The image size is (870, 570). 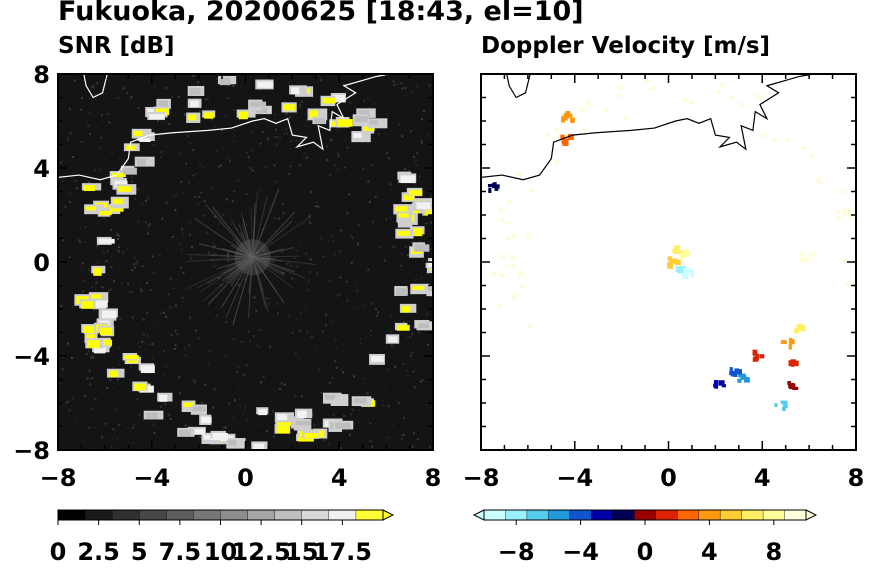 What do you see at coordinates (339, 478) in the screenshot?
I see `snr-x-tick-label: 4` at bounding box center [339, 478].